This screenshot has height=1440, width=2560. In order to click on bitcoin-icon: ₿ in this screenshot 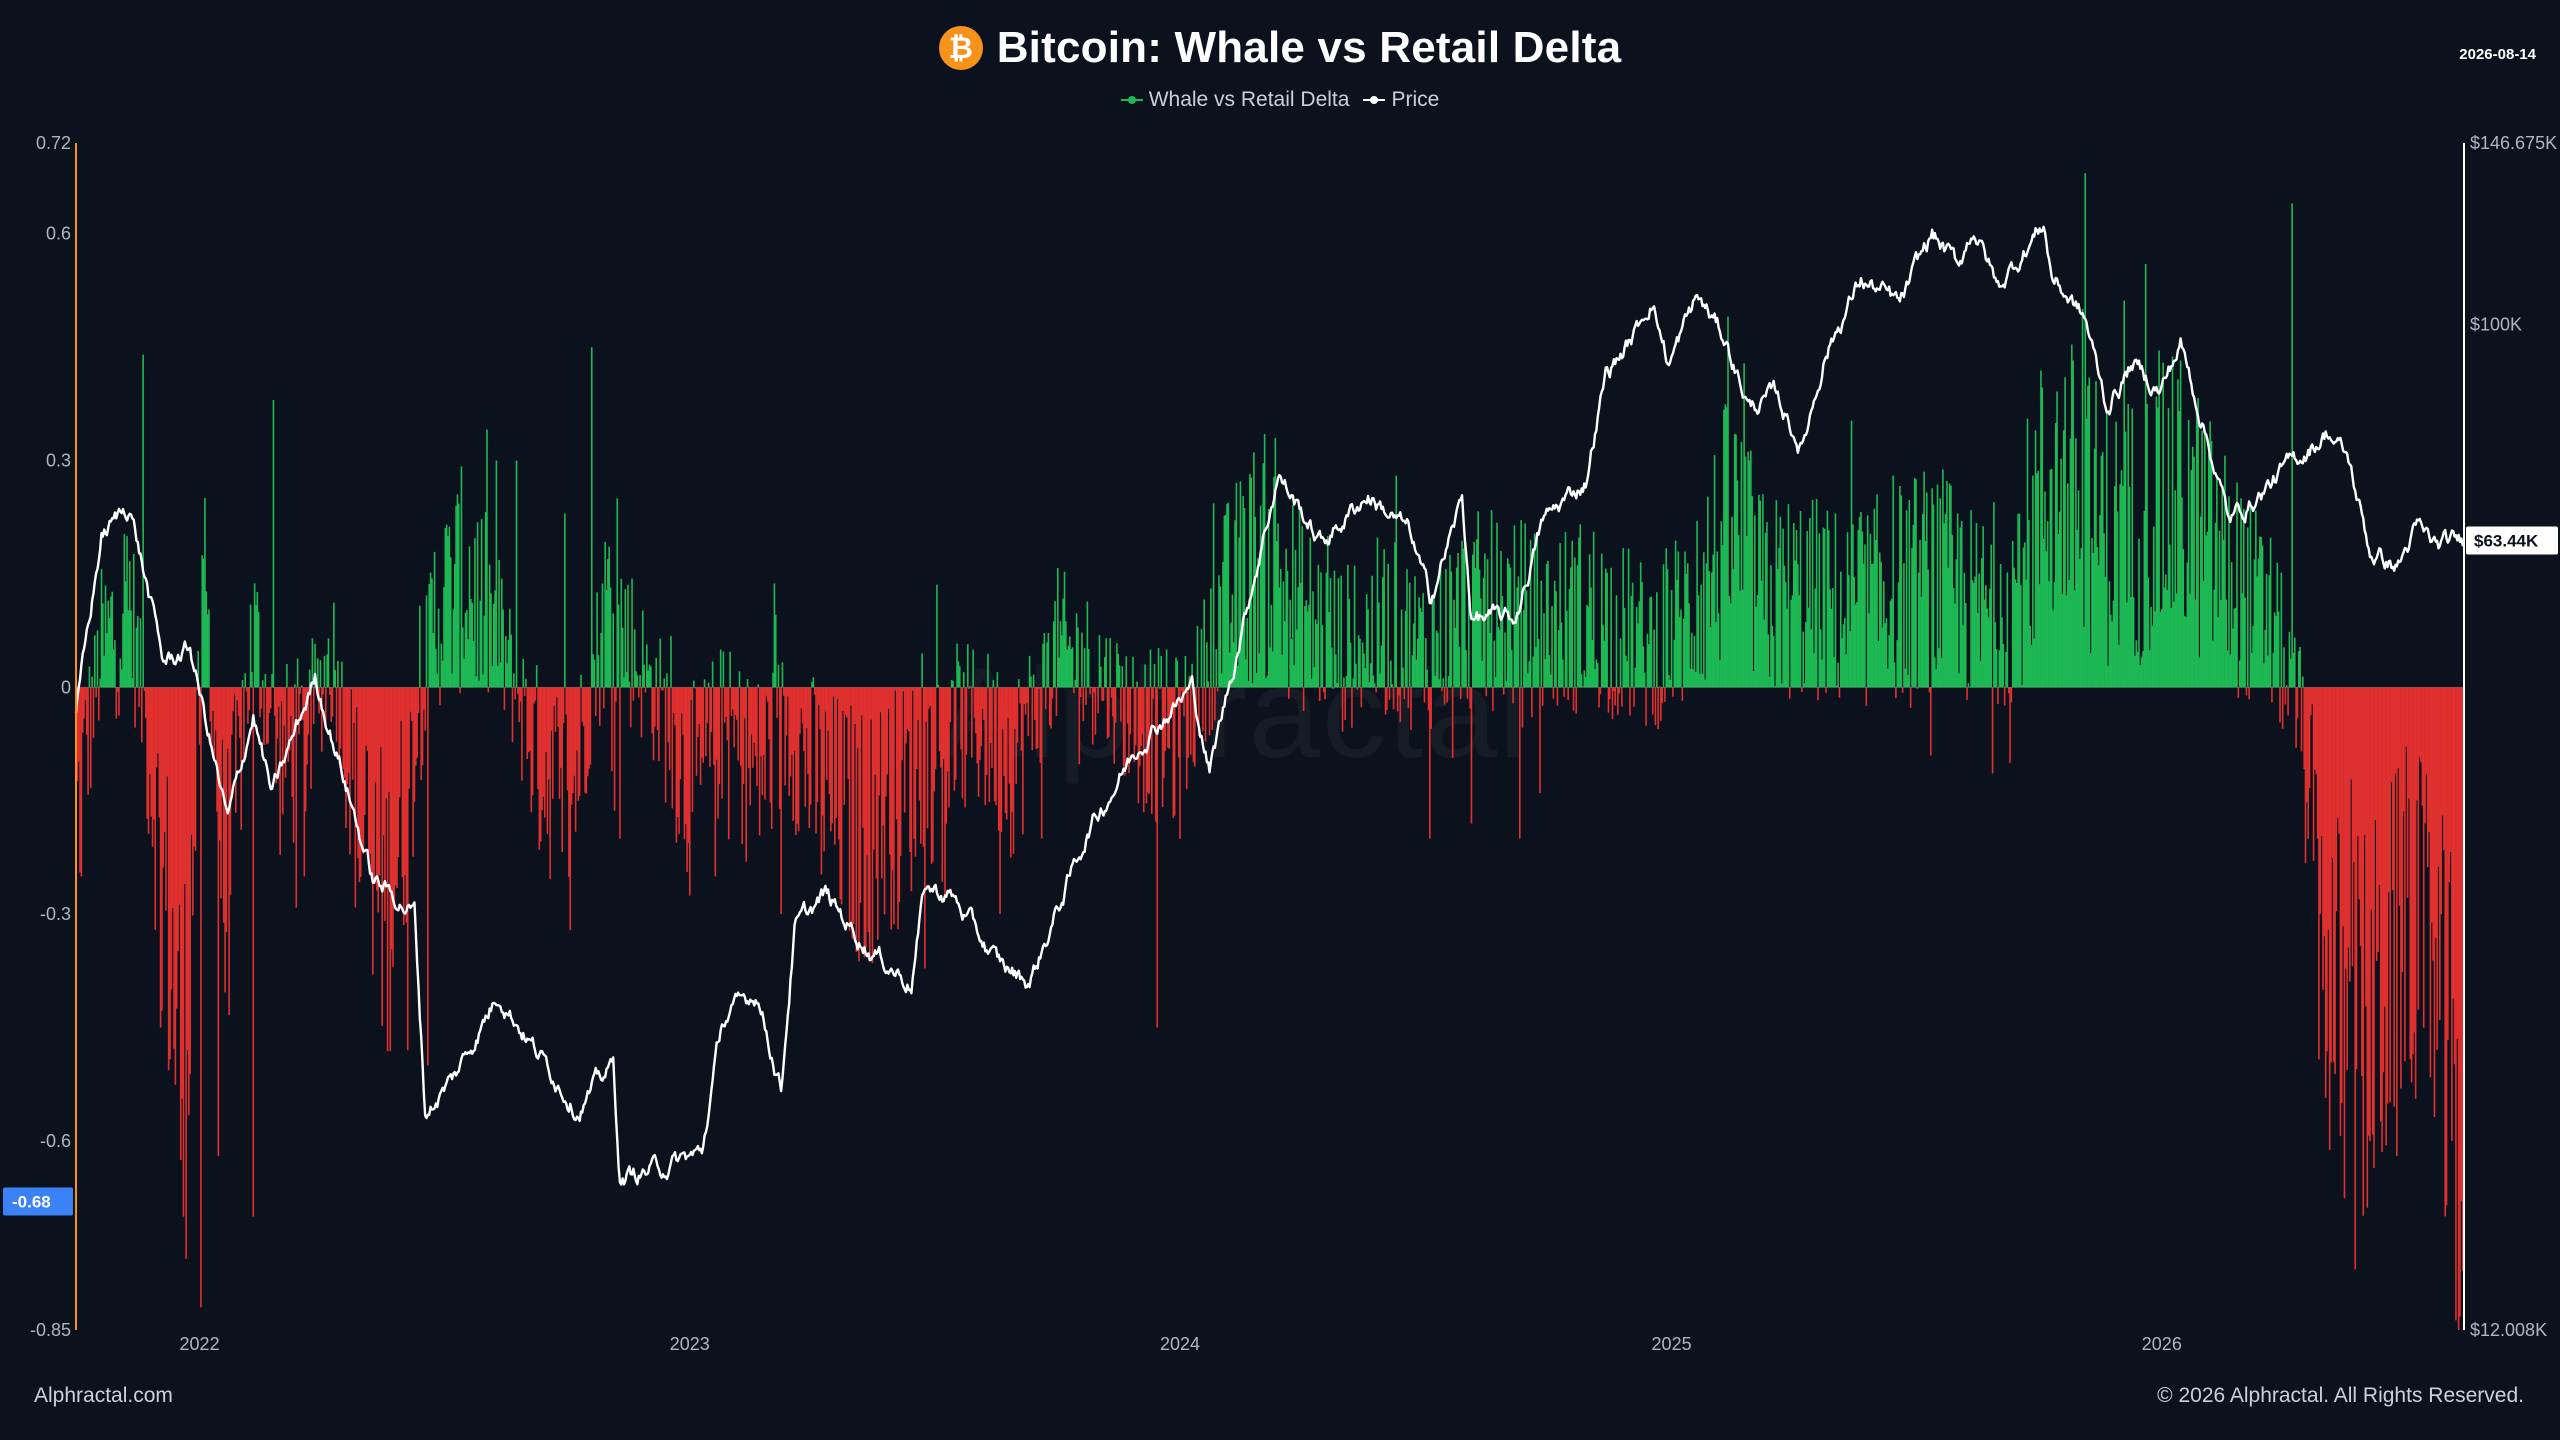, I will do `click(960, 48)`.